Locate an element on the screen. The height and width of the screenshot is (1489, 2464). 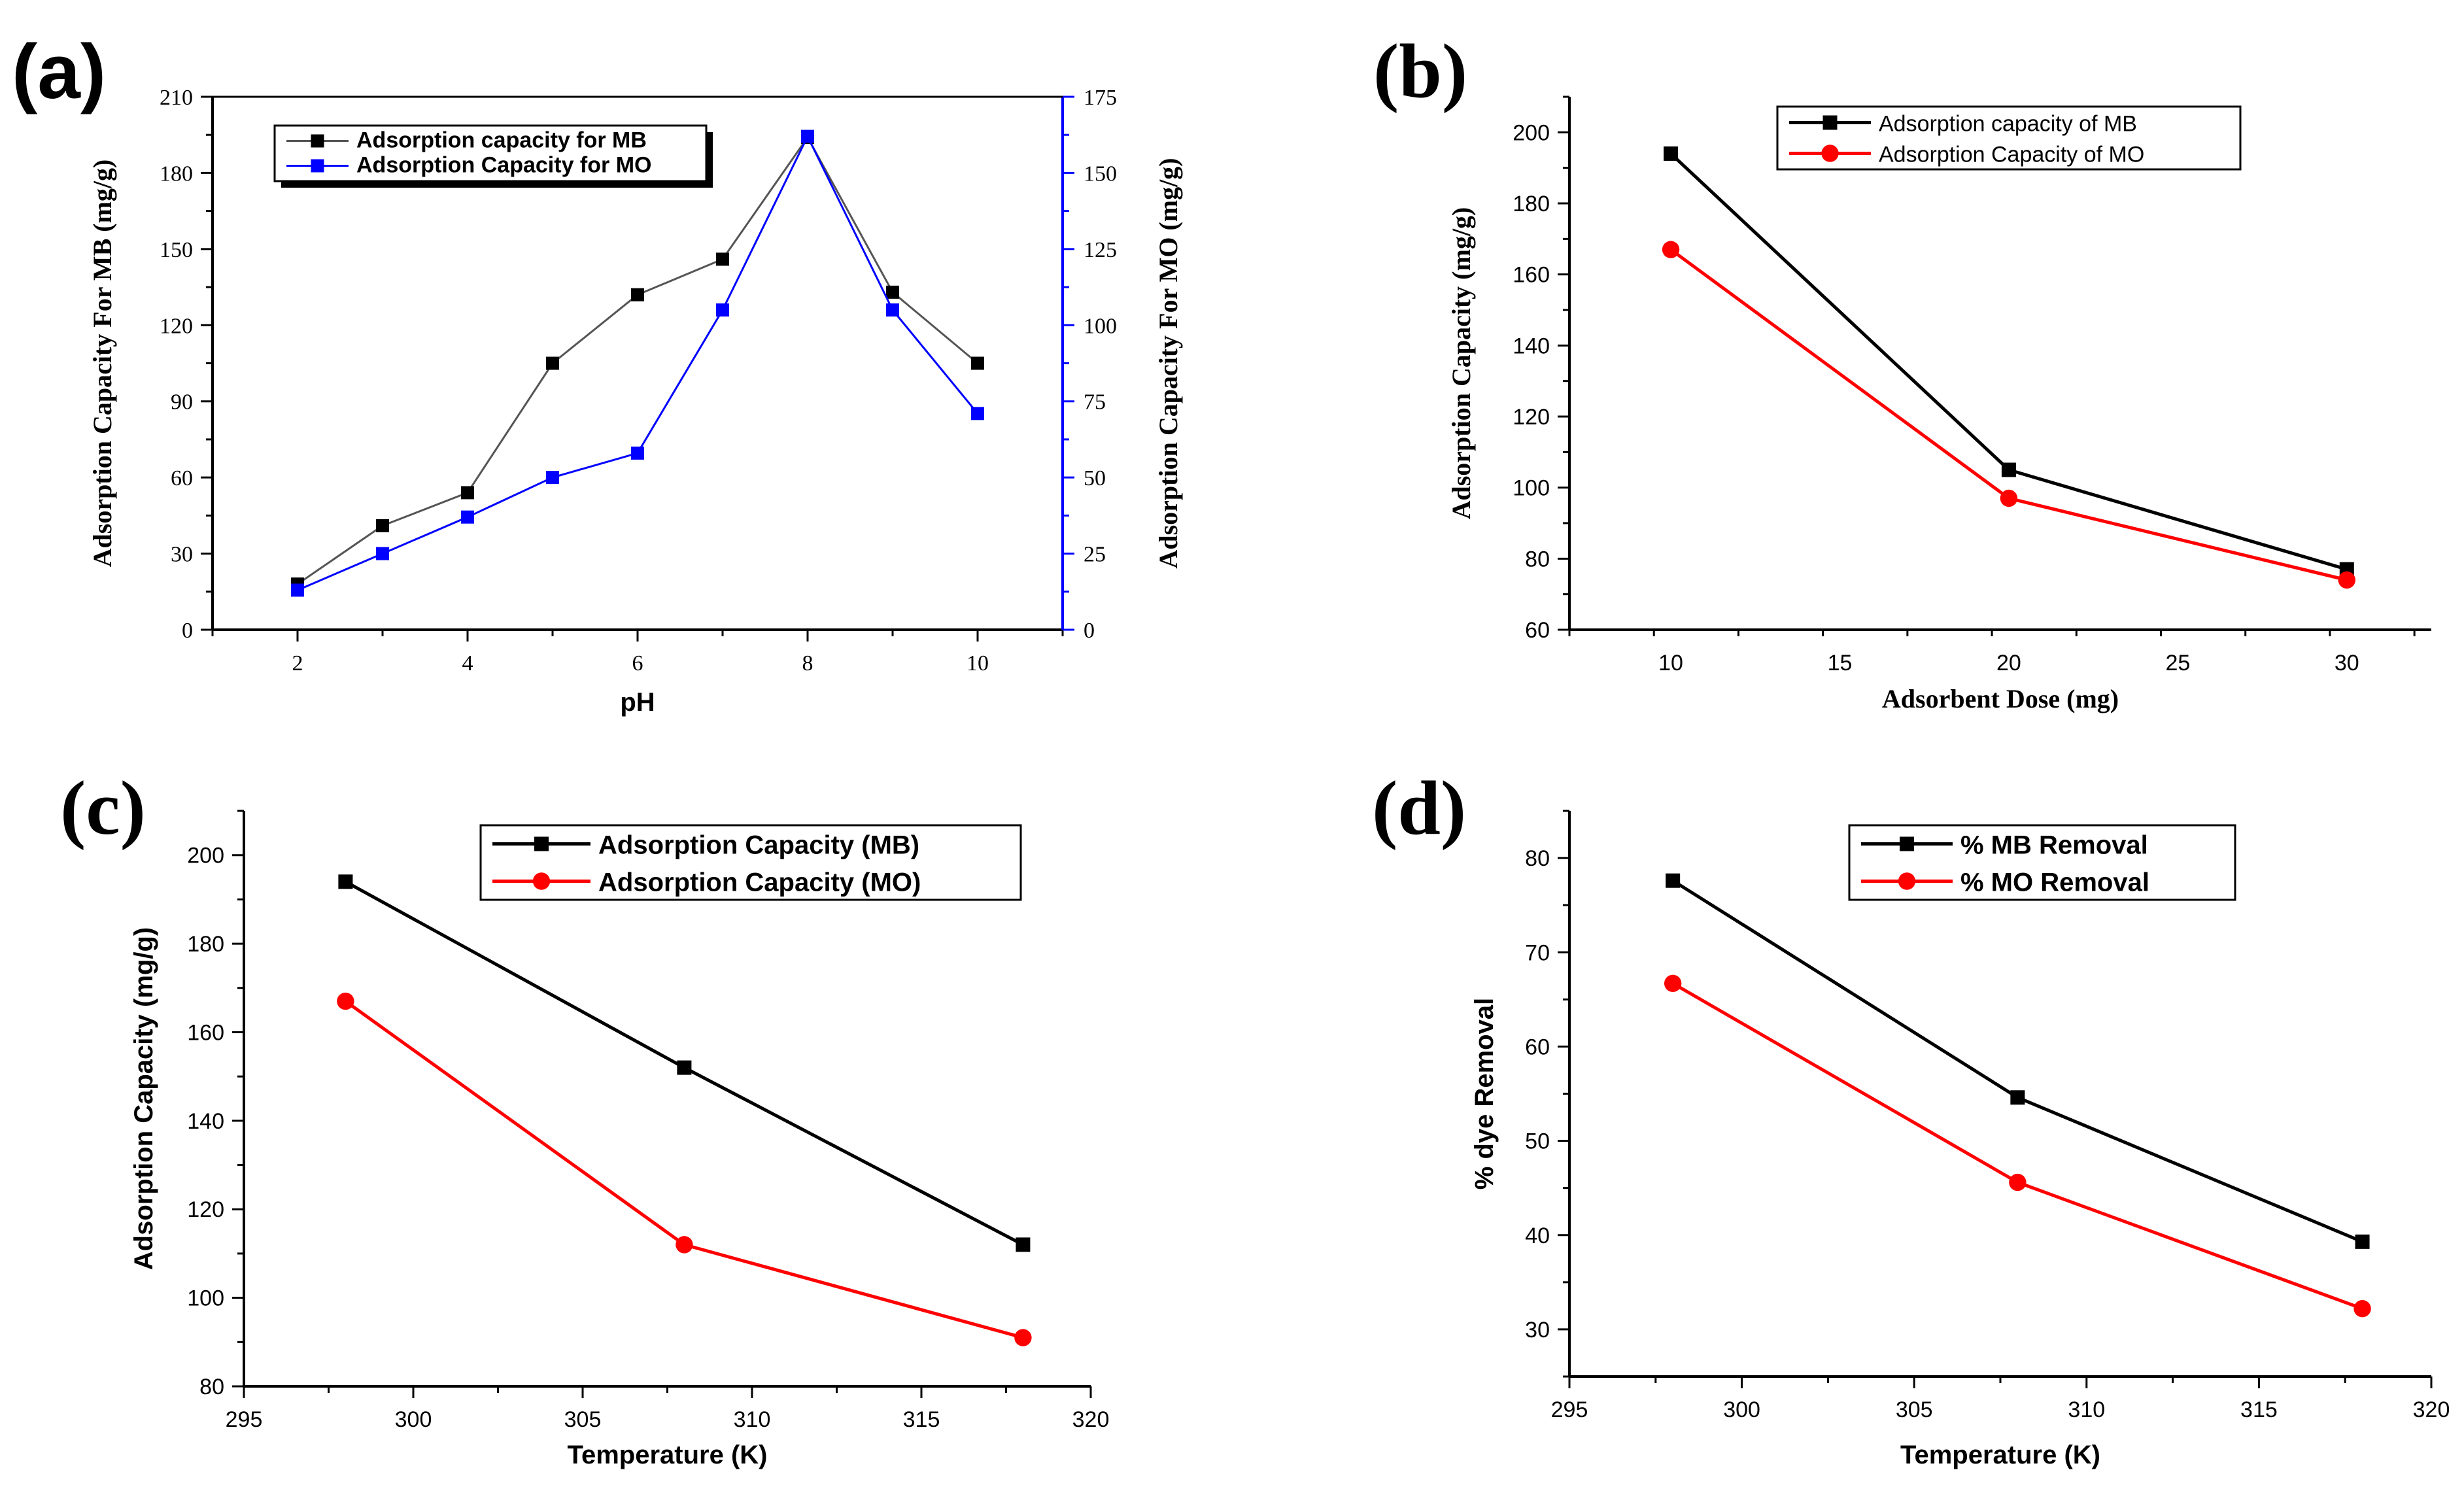
y-axis-title: Adsorption Capacity For MB (mg/g) is located at coordinates (102, 364).